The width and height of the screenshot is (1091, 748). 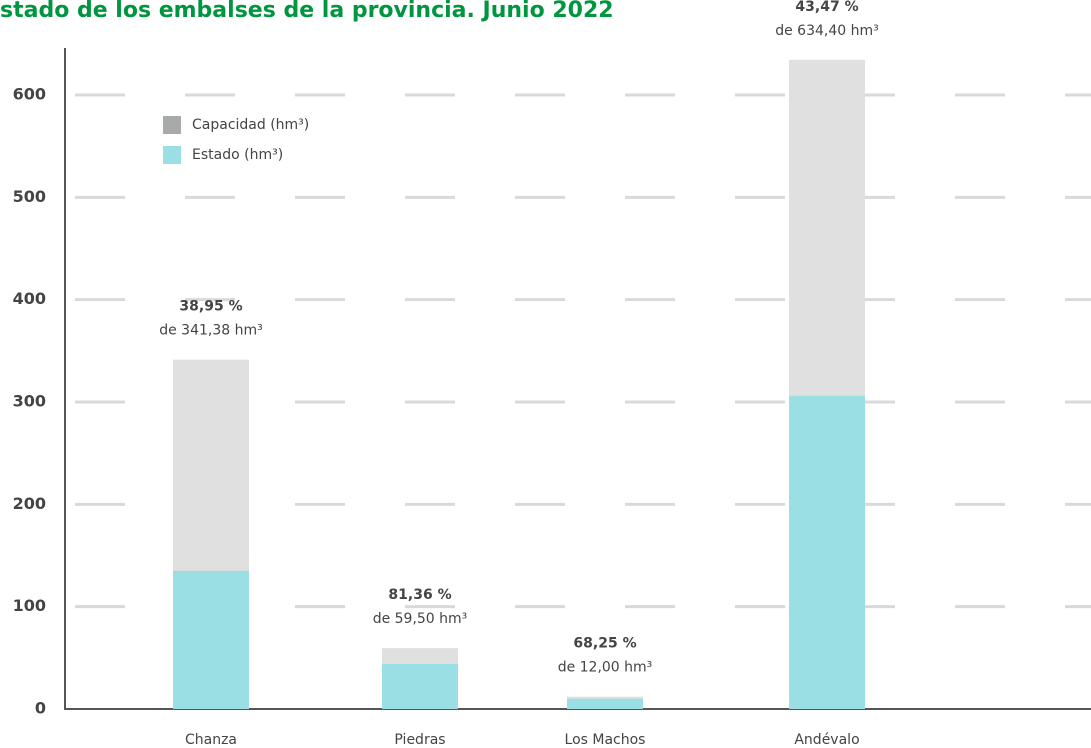 I want to click on y-tick-label: 400, so click(x=29, y=298).